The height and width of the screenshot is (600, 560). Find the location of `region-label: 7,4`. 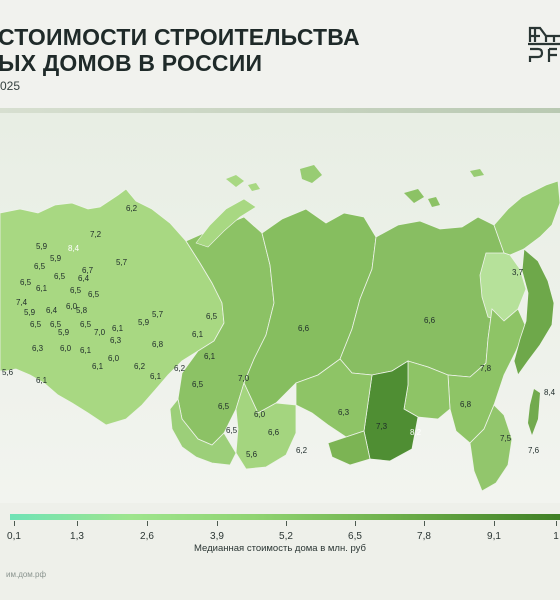

region-label: 7,4 is located at coordinates (22, 302).